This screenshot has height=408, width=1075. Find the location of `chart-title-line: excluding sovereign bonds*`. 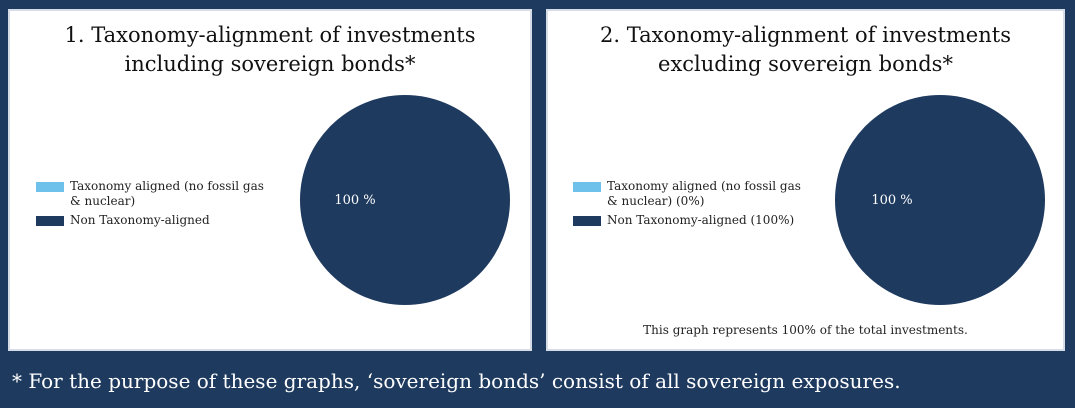

chart-title-line: excluding sovereign bonds* is located at coordinates (805, 64).